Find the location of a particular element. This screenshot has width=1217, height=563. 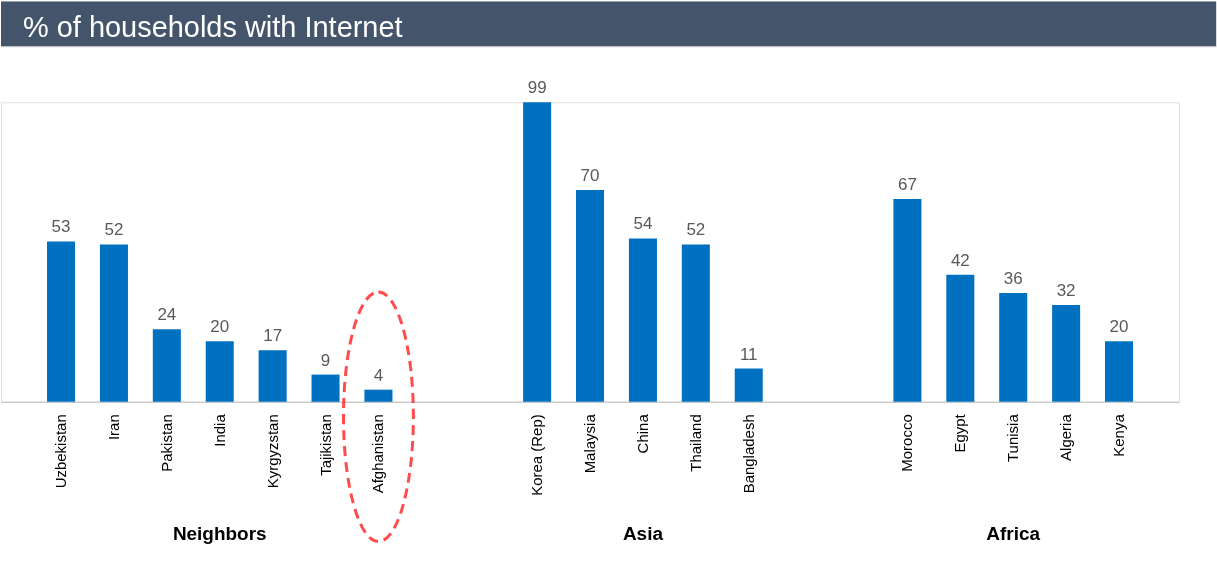

x-tick-label: Algeria is located at coordinates (1066, 437).